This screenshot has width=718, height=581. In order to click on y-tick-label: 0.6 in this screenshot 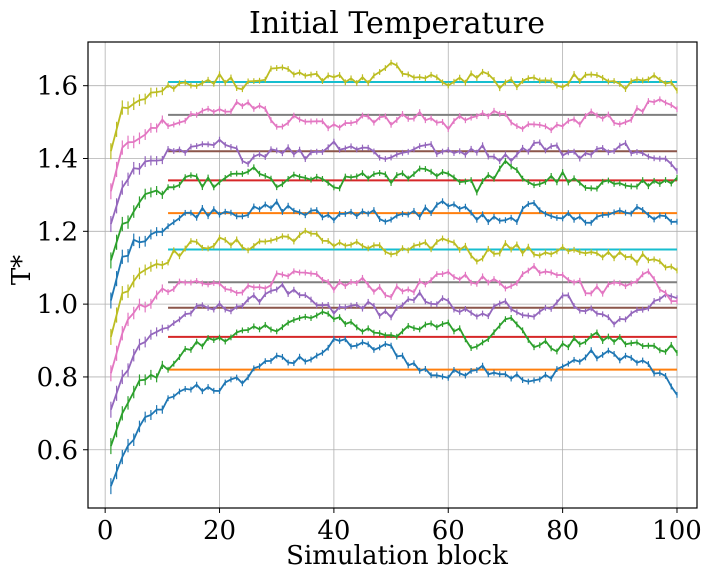, I will do `click(57, 451)`.